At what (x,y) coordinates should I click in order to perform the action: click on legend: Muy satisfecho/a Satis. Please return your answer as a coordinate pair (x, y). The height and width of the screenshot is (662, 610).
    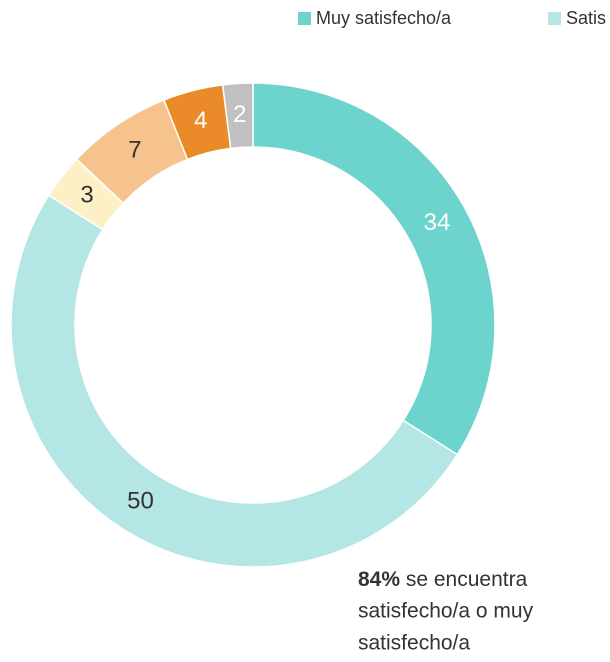
    Looking at the image, I should click on (452, 18).